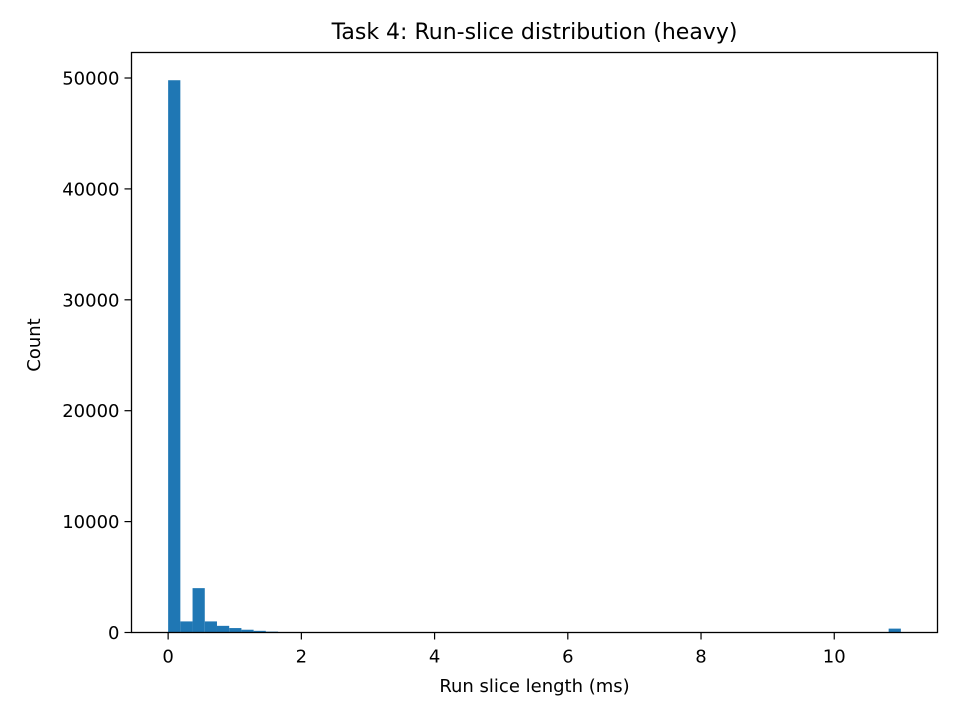  I want to click on x-tick-label-4: 8, so click(700, 657).